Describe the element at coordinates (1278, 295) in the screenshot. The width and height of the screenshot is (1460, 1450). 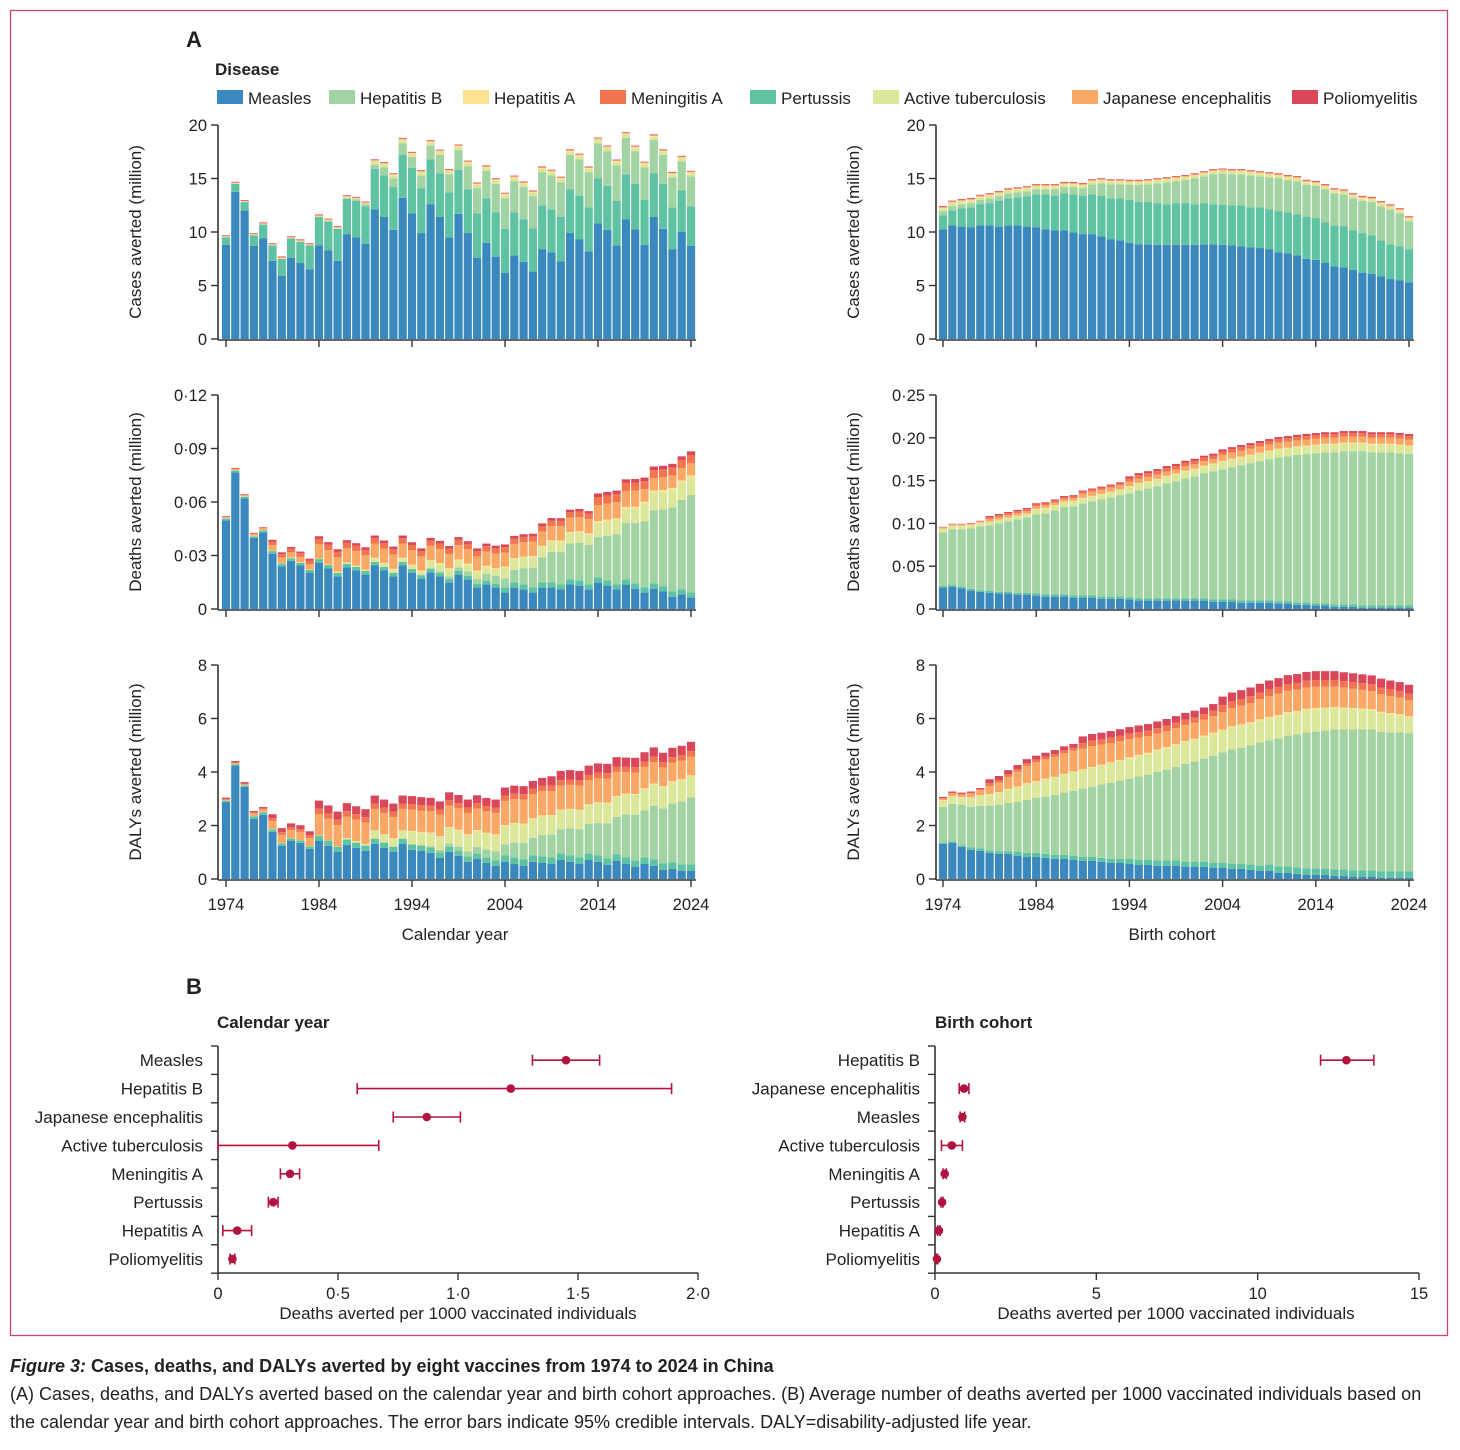
I see `bar-measles-2010` at that location.